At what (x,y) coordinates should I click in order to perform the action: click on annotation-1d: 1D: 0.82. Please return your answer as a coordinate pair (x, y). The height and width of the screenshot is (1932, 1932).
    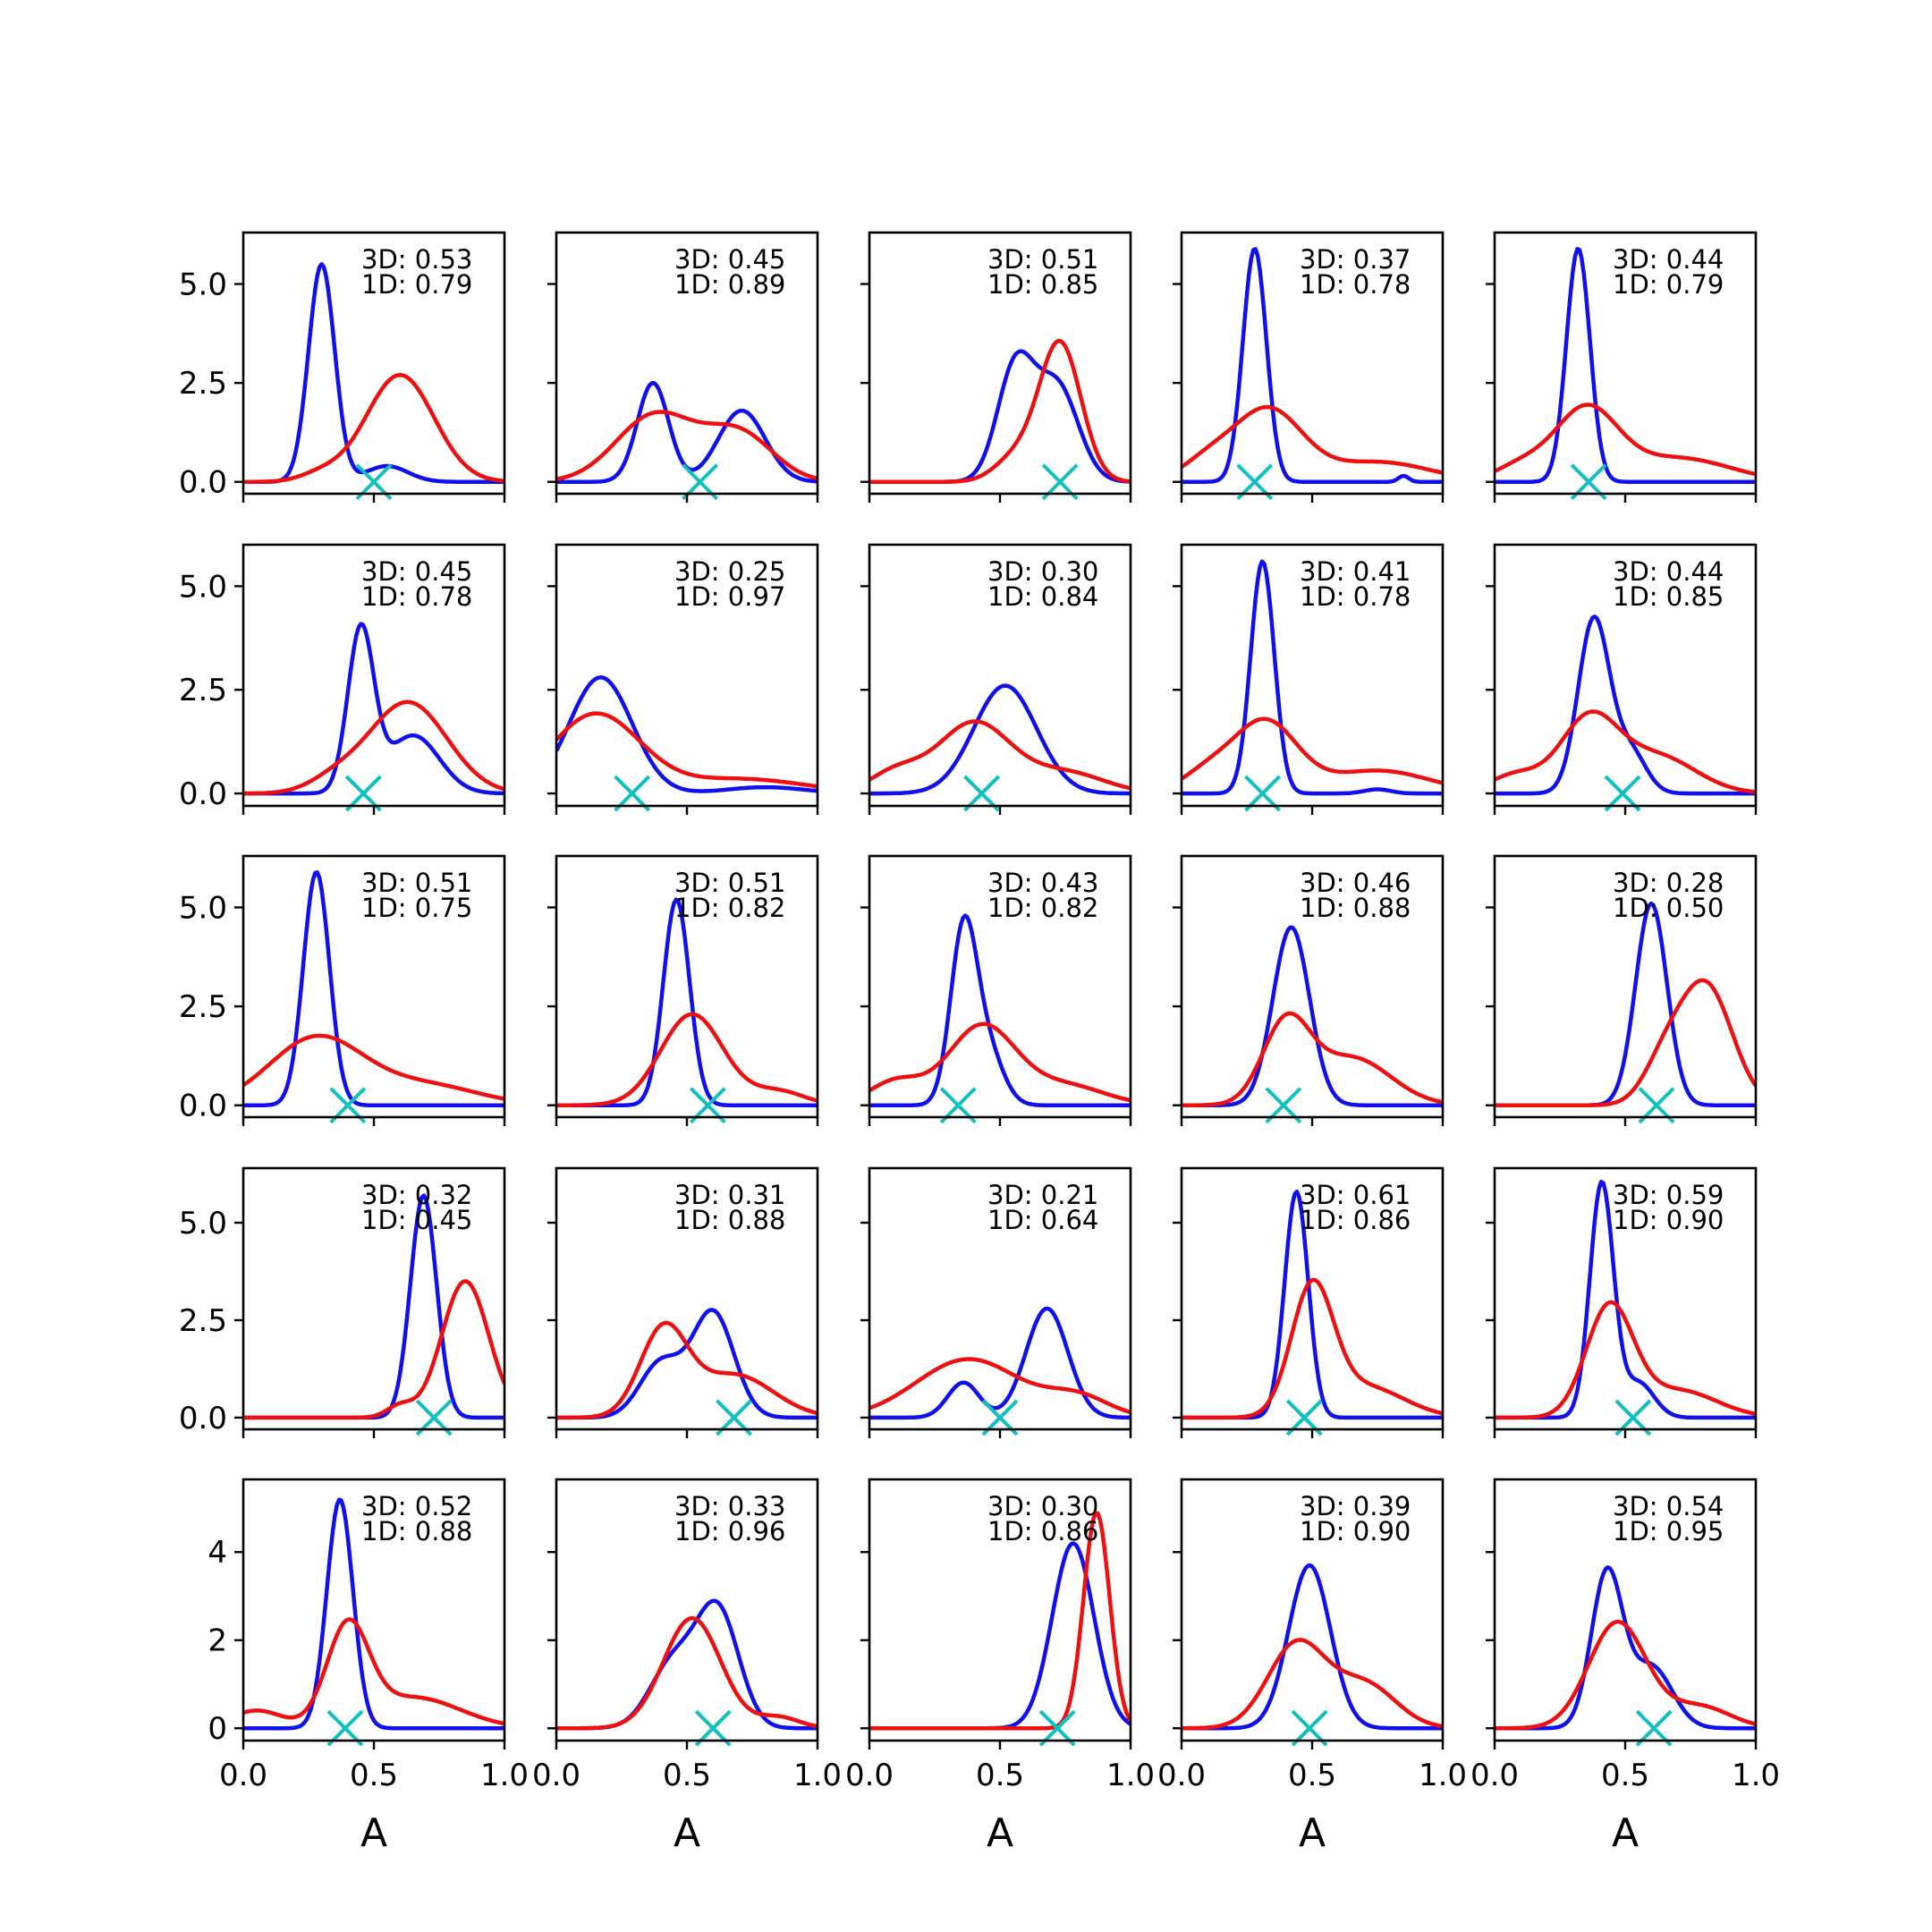
    Looking at the image, I should click on (729, 908).